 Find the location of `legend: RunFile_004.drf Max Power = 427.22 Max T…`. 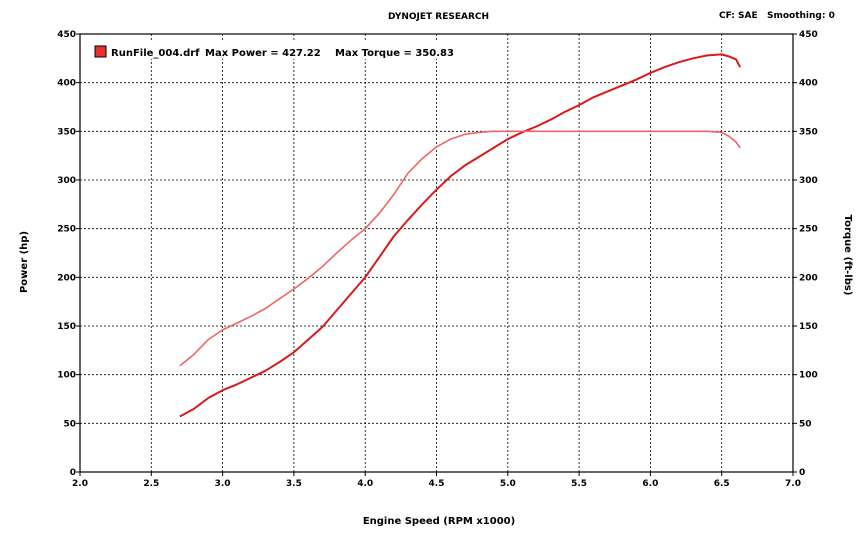

legend: RunFile_004.drf Max Power = 427.22 Max T… is located at coordinates (275, 50).